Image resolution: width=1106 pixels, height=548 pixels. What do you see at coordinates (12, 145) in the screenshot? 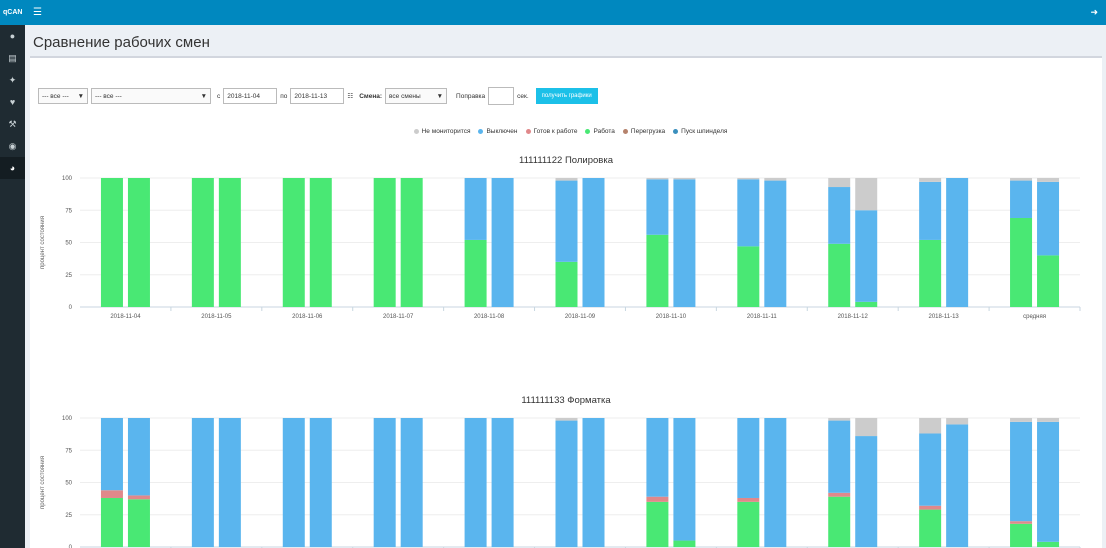
I see `sidebar-eye-icon: ◉` at bounding box center [12, 145].